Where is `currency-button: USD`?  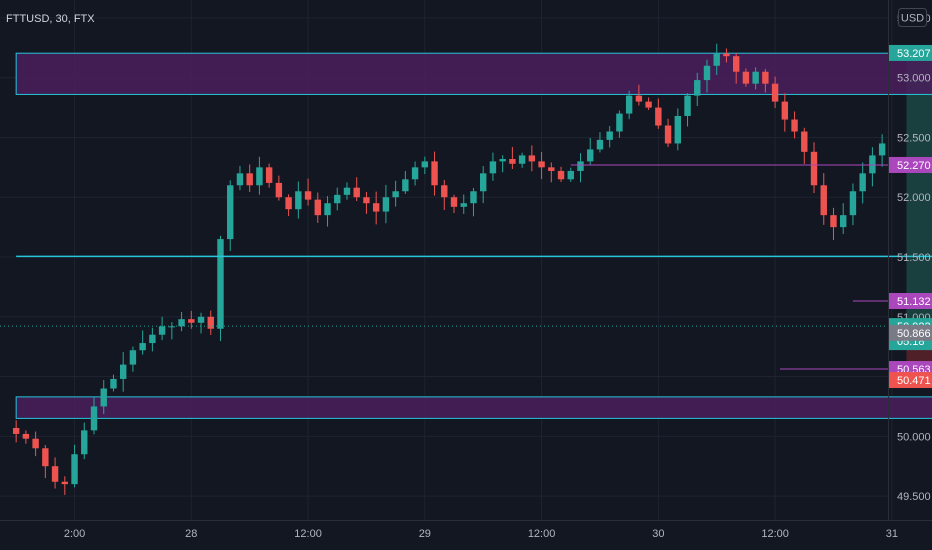 currency-button: USD is located at coordinates (912, 17).